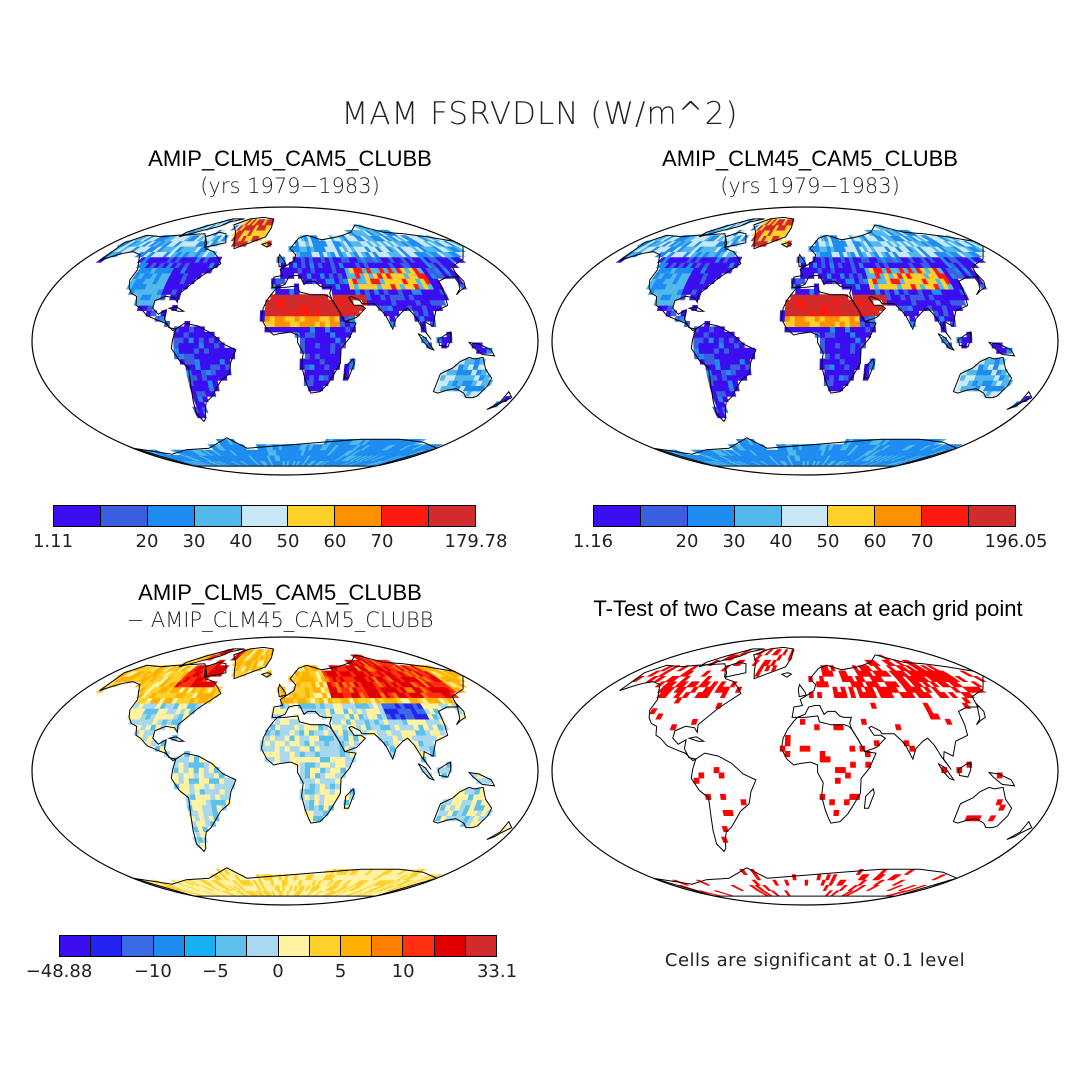  Describe the element at coordinates (349, 368) in the screenshot. I see `coastline-madagascar` at that location.